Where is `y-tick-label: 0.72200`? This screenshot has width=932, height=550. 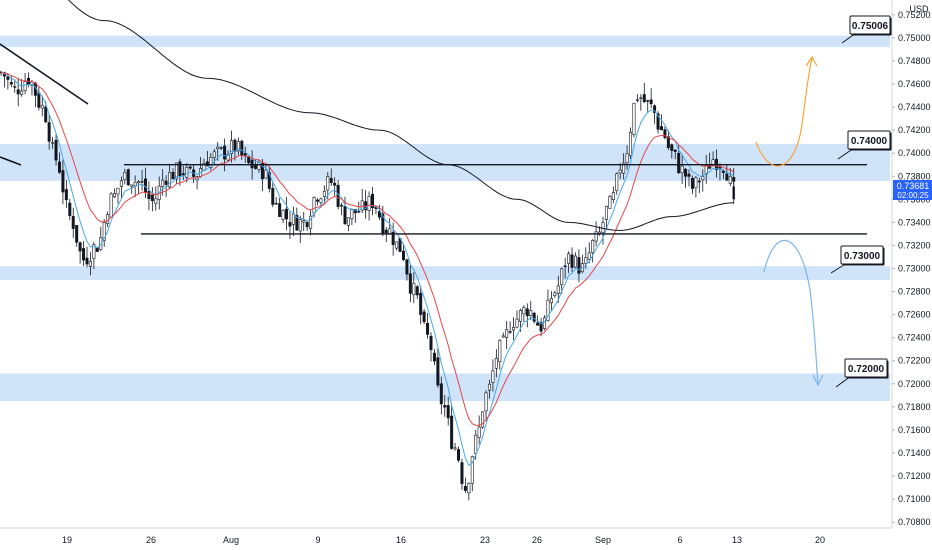 y-tick-label: 0.72200 is located at coordinates (914, 361).